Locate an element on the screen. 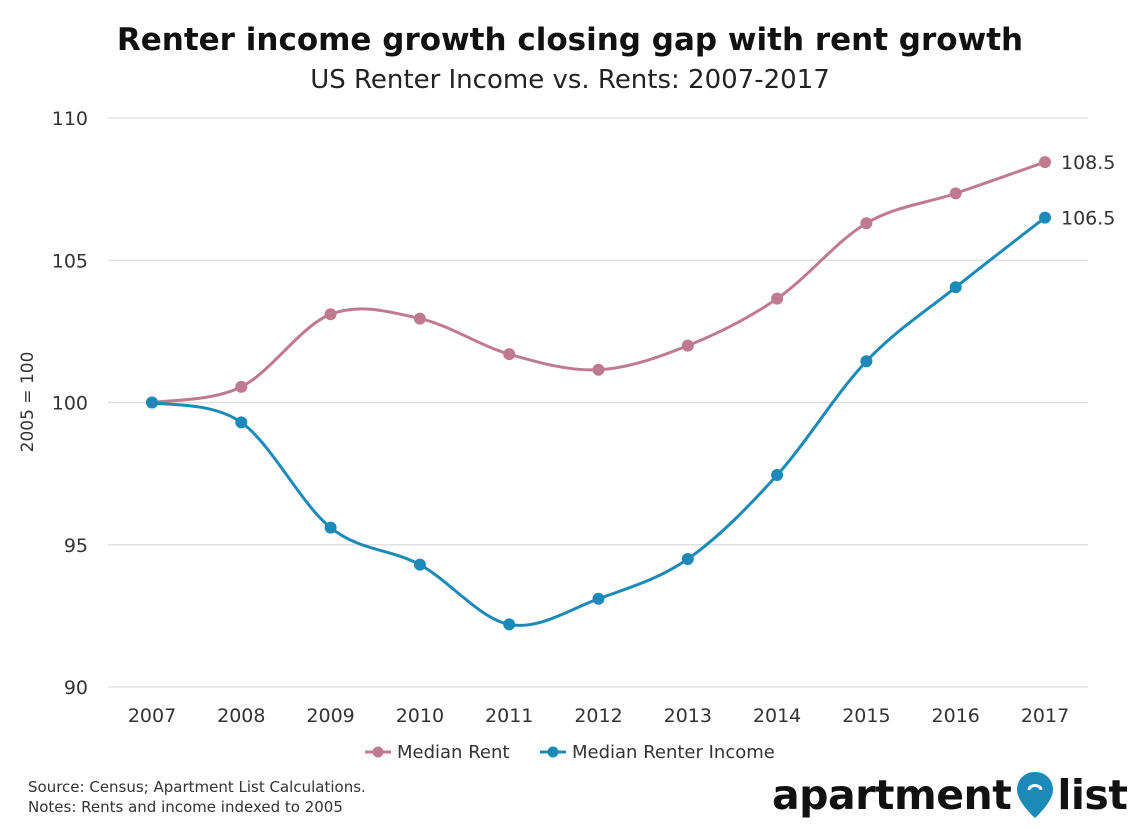 The height and width of the screenshot is (830, 1140). apartment-list-logo: apartment list is located at coordinates (950, 794).